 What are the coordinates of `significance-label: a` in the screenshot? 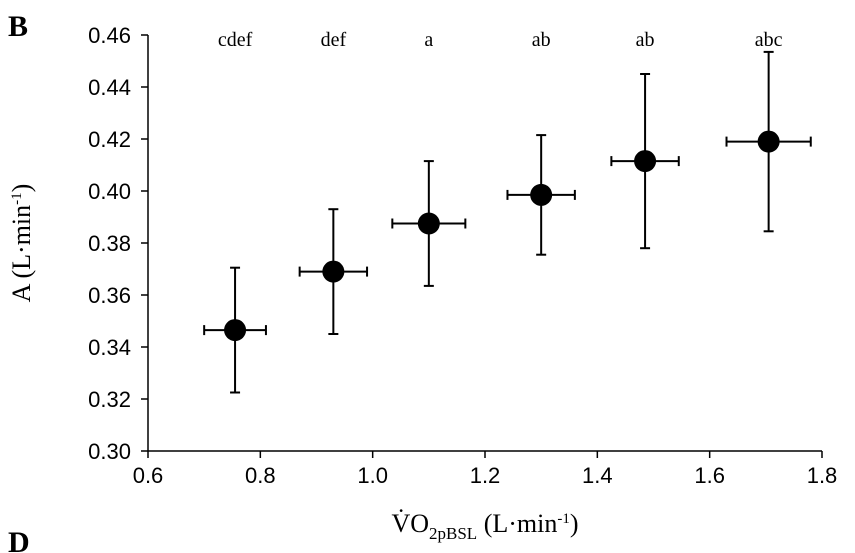 It's located at (428, 40).